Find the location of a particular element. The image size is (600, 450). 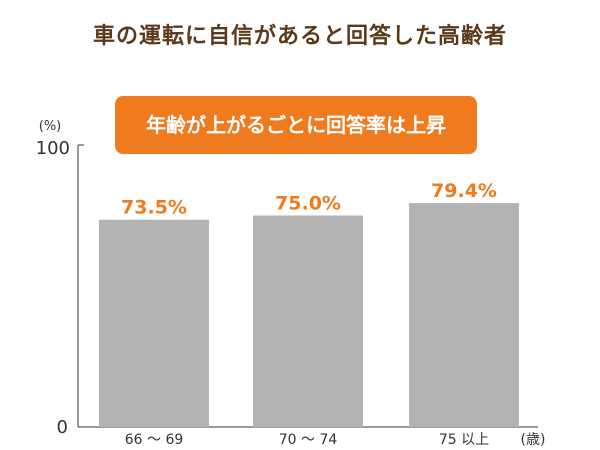

x-tick-label-2: 70 ～ 74 is located at coordinates (308, 440).